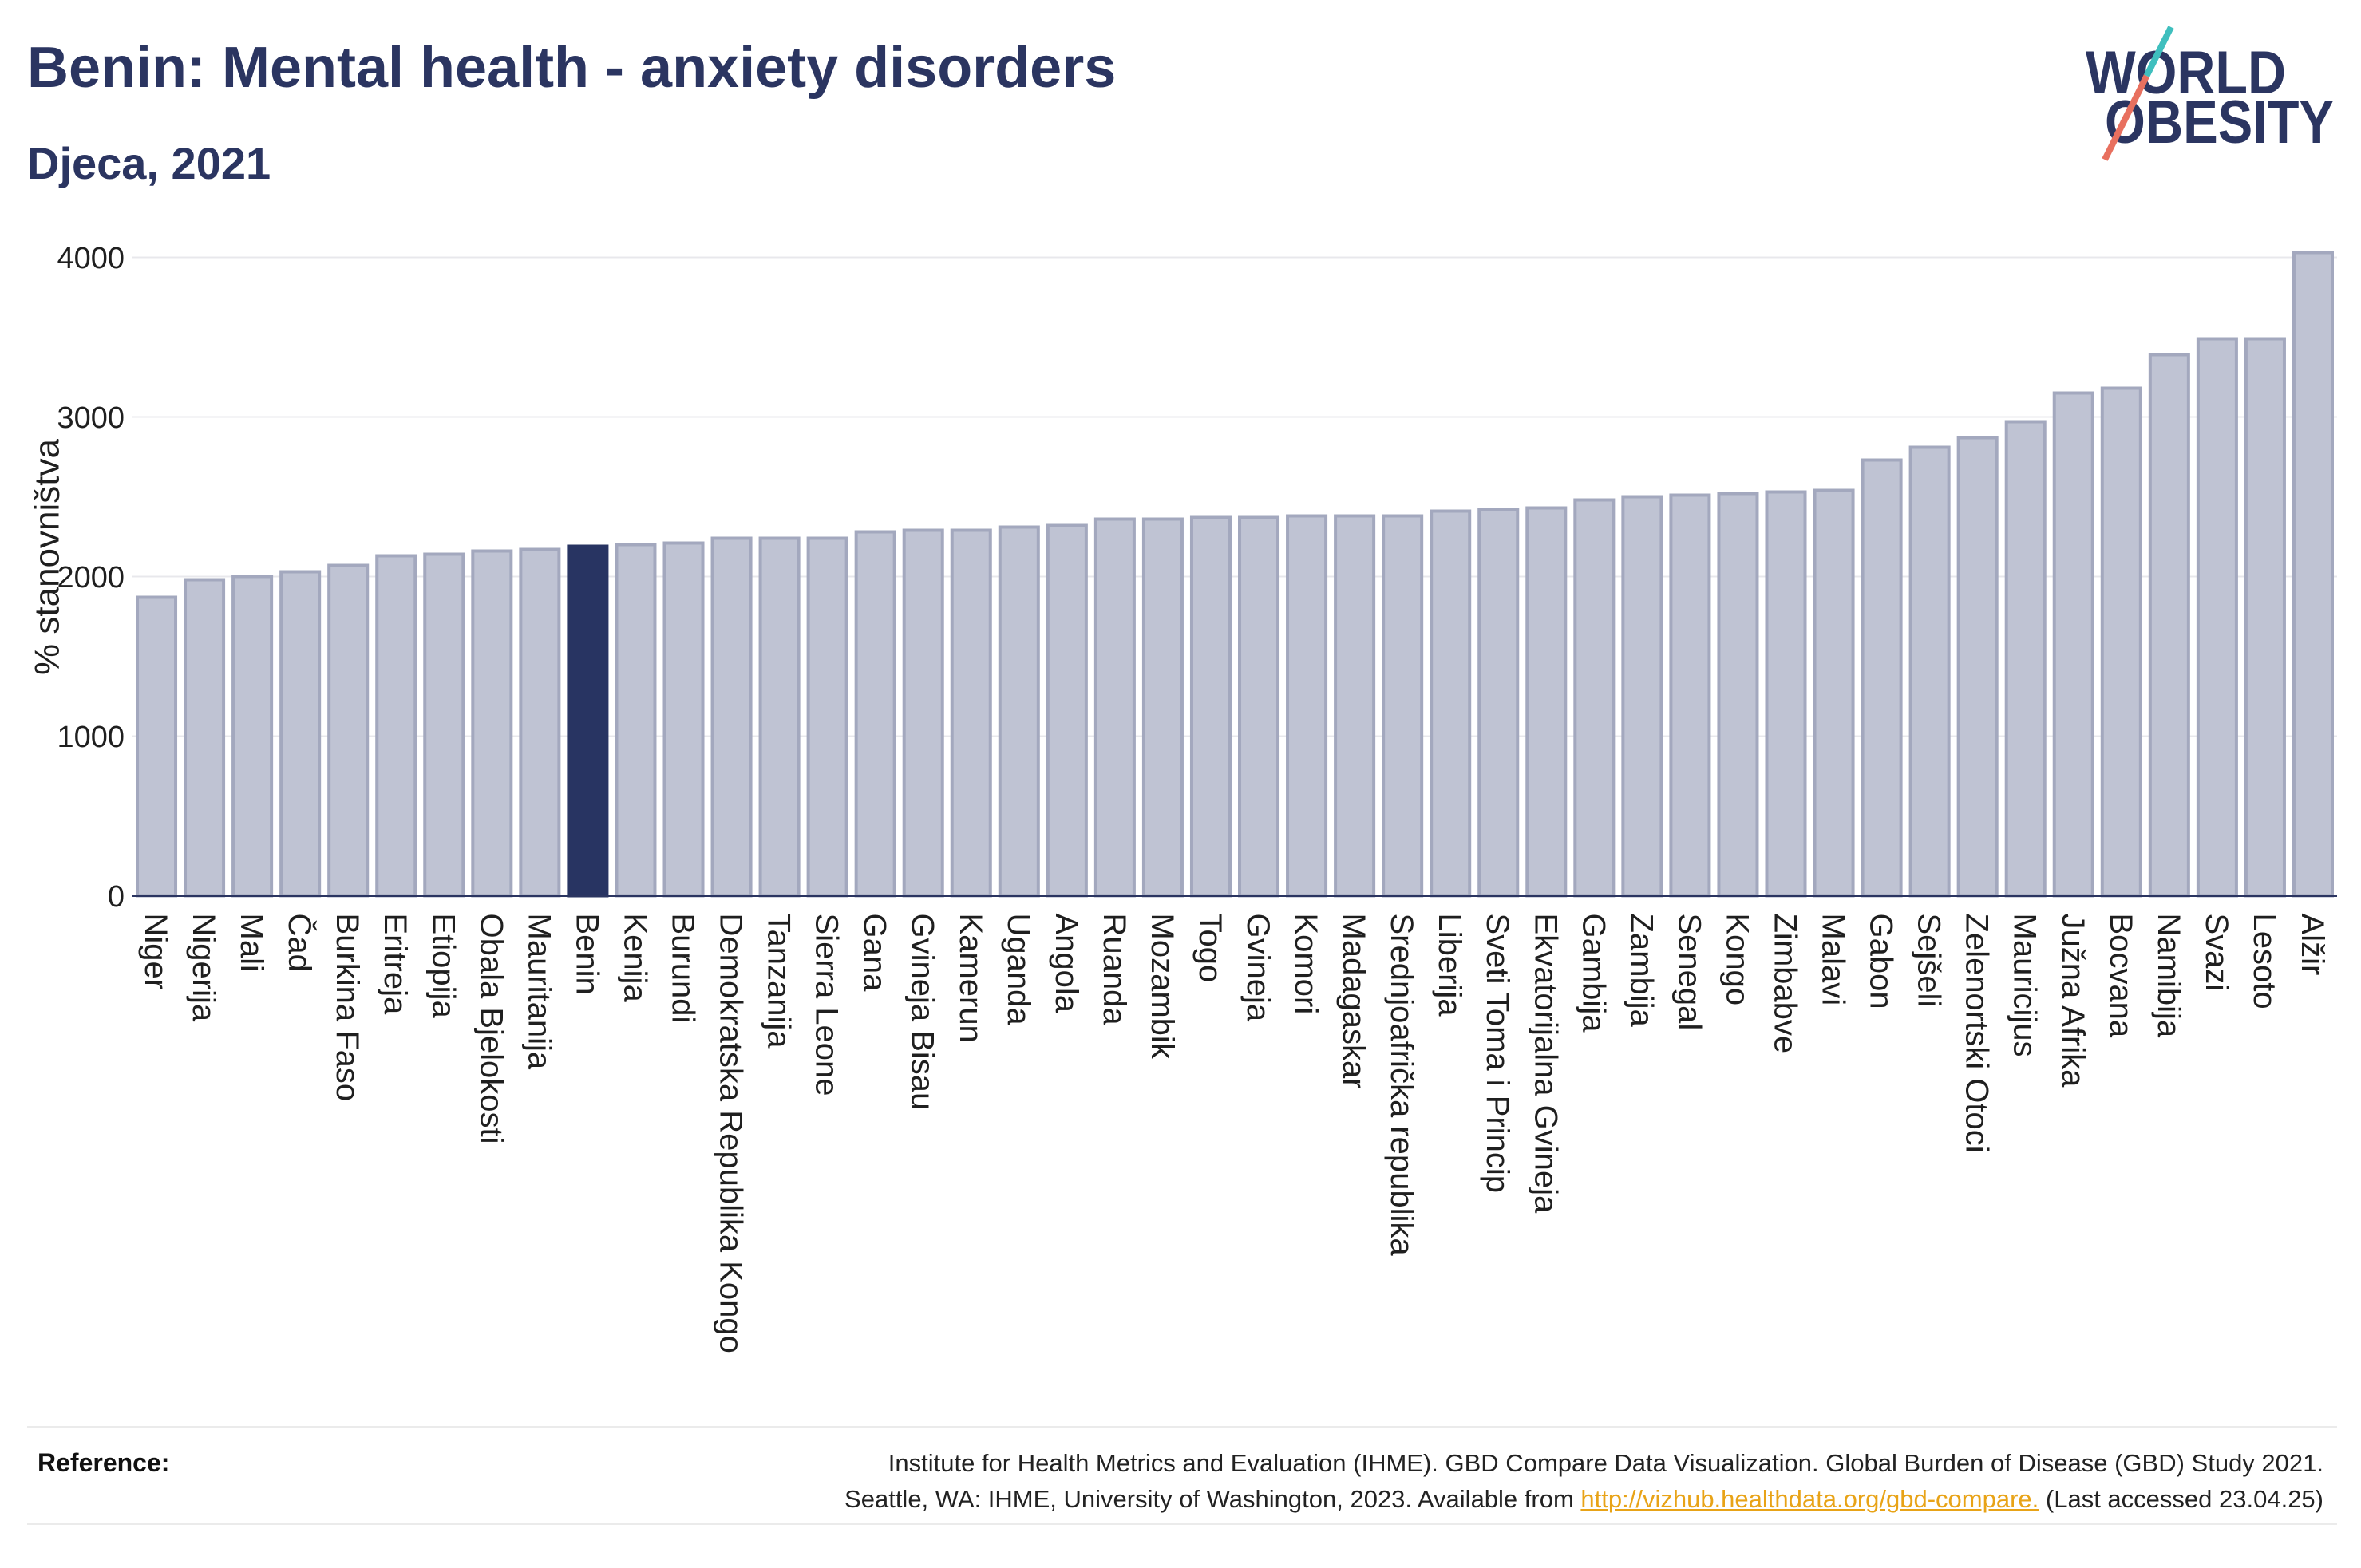  Describe the element at coordinates (874, 953) in the screenshot. I see `x-tick-label: Gana` at that location.